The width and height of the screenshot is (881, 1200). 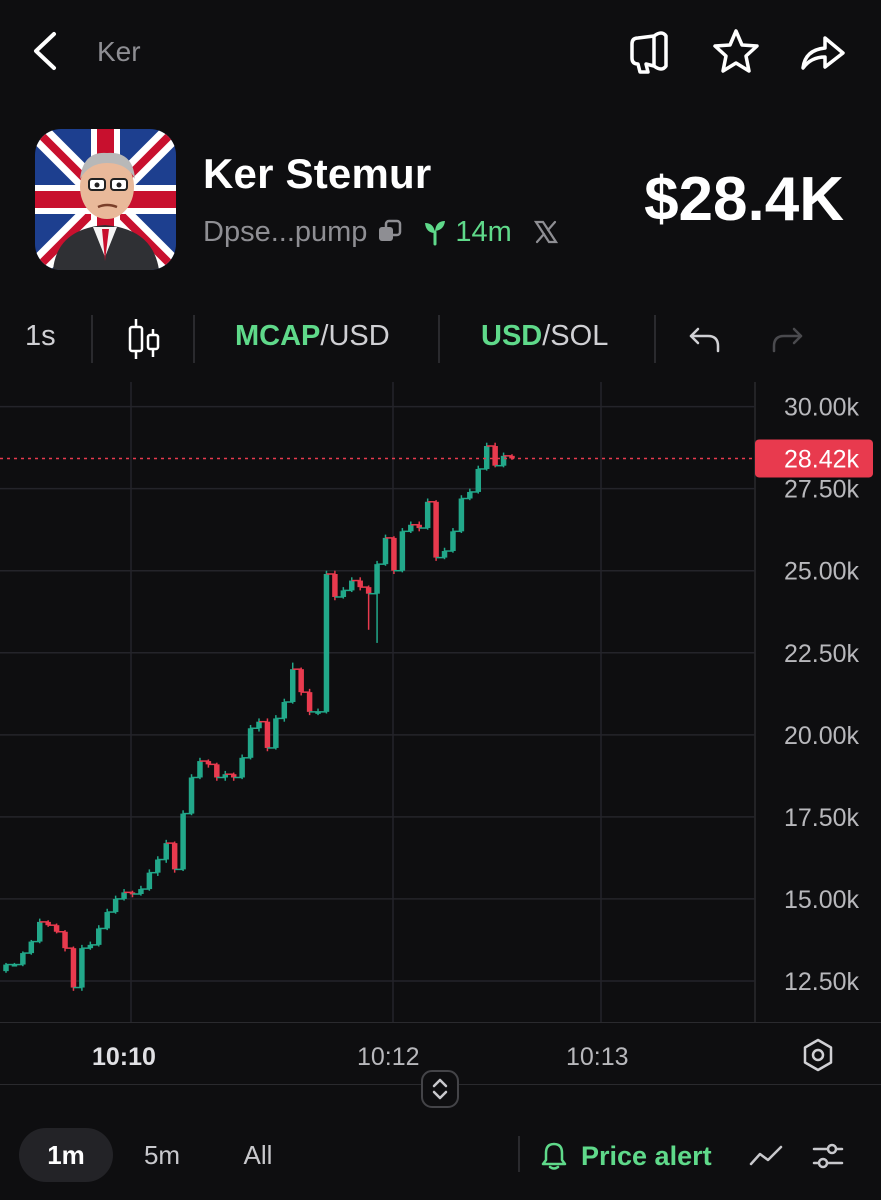 I want to click on time-tick: 10:12, so click(x=388, y=1057).